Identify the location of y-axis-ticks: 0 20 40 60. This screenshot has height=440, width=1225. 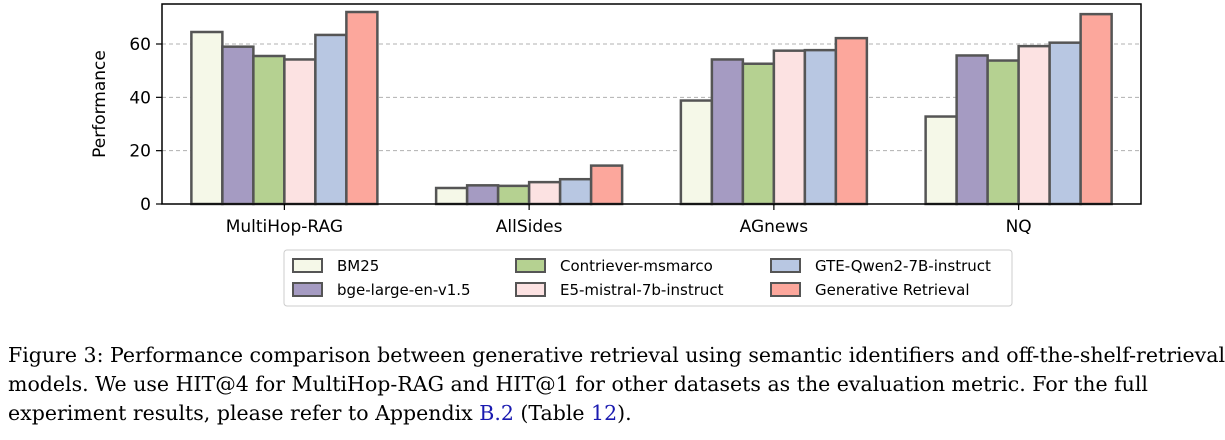
(145, 125).